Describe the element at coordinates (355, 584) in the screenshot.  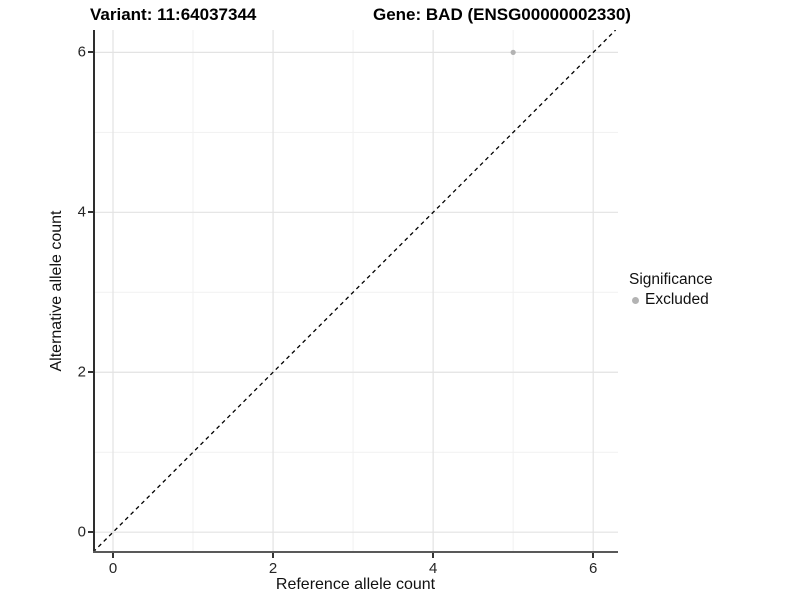
I see `x-axis-label: Reference allele count` at that location.